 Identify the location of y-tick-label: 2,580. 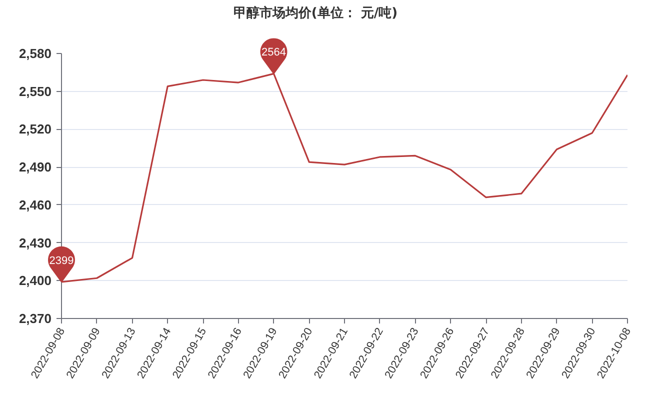
(35, 53).